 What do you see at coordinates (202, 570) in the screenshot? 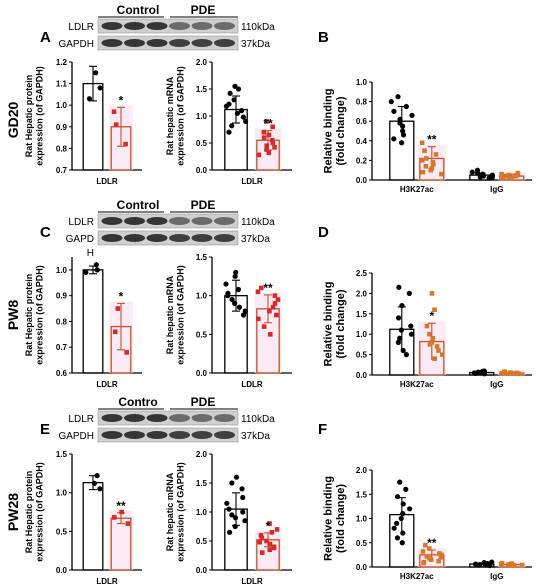
I see `mrna-ytick-label: 0.0` at bounding box center [202, 570].